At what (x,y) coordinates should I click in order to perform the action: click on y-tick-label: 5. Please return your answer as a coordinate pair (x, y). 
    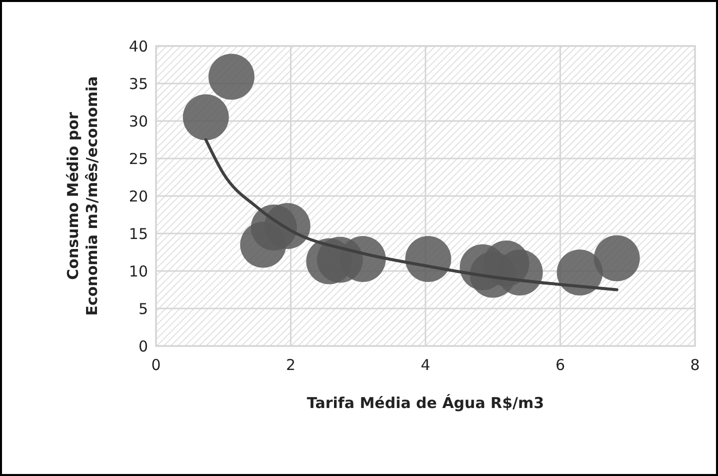
    Looking at the image, I should click on (143, 309).